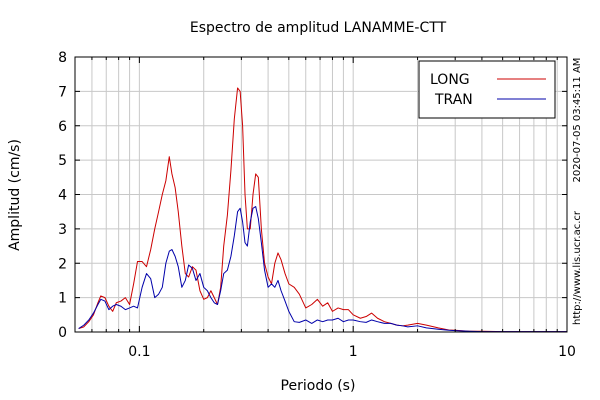 Image resolution: width=600 pixels, height=400 pixels. What do you see at coordinates (453, 100) in the screenshot?
I see `legend-label-tran: TRAN` at bounding box center [453, 100].